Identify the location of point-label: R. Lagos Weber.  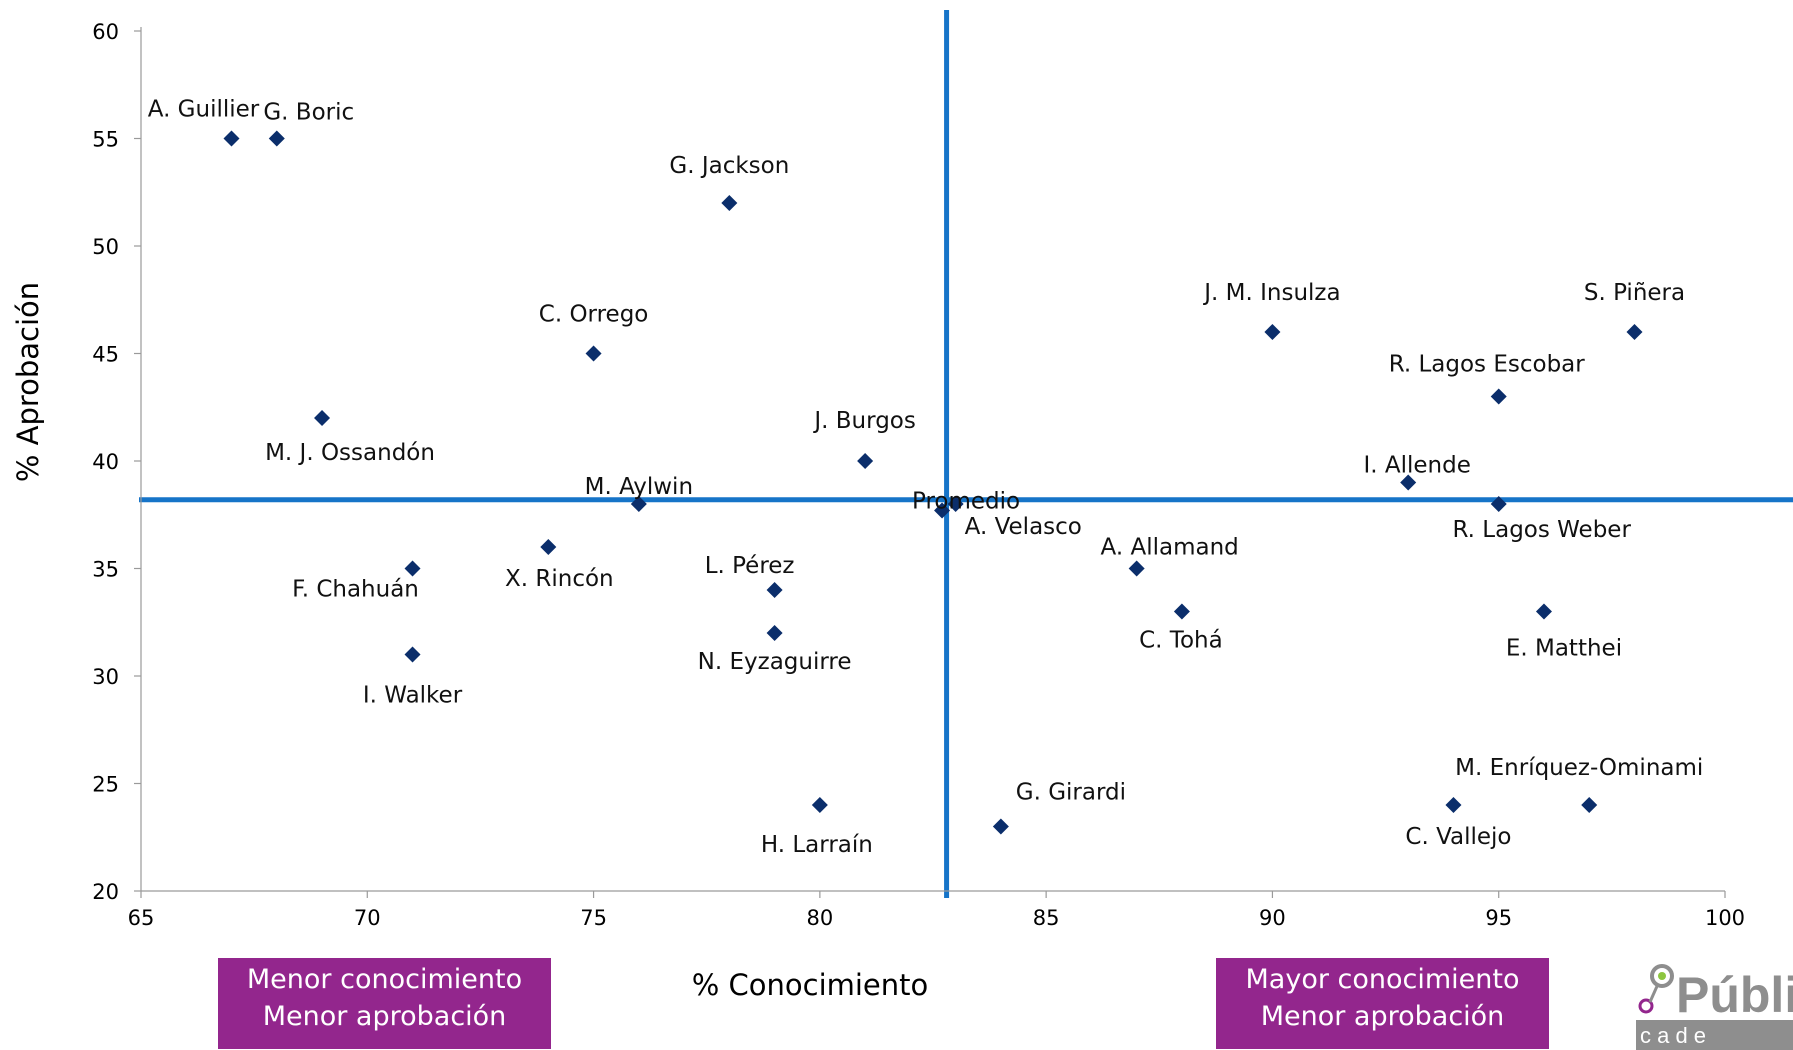
(1542, 530).